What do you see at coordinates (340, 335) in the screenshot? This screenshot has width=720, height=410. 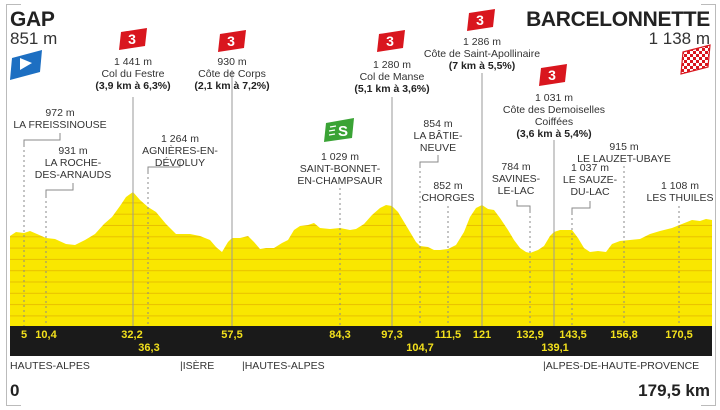 I see `km-mark: 84,3` at bounding box center [340, 335].